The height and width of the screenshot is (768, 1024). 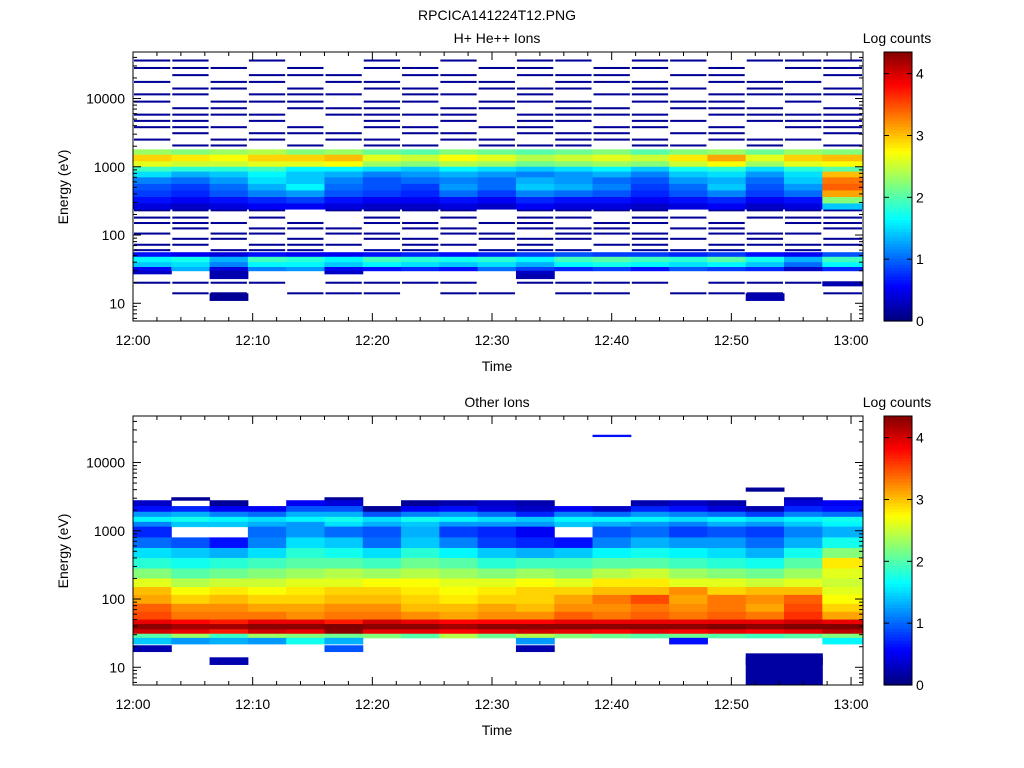 What do you see at coordinates (372, 704) in the screenshot?
I see `x-tick-label: 12:20` at bounding box center [372, 704].